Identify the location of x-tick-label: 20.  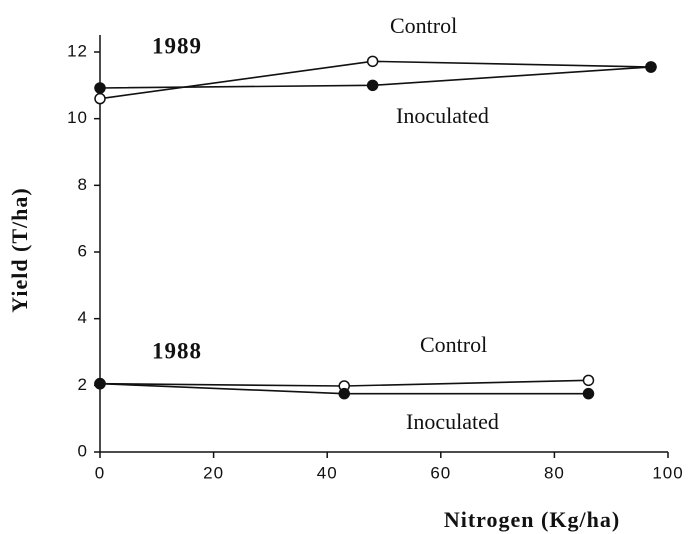
(213, 472).